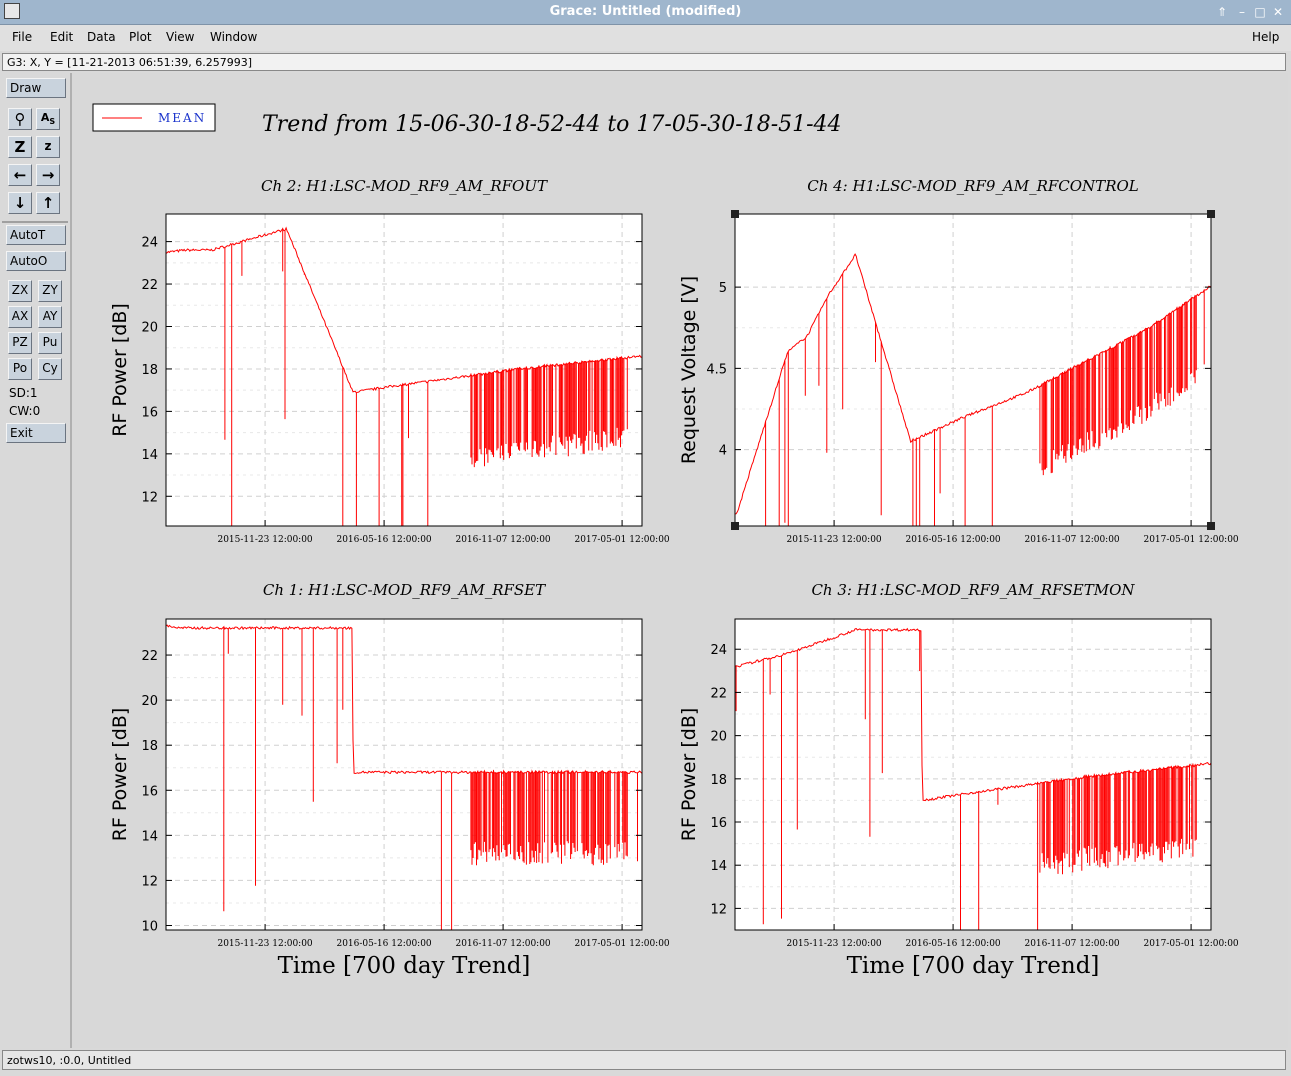 This screenshot has width=1291, height=1076. Describe the element at coordinates (149, 926) in the screenshot. I see `y-tick-label: 10` at that location.